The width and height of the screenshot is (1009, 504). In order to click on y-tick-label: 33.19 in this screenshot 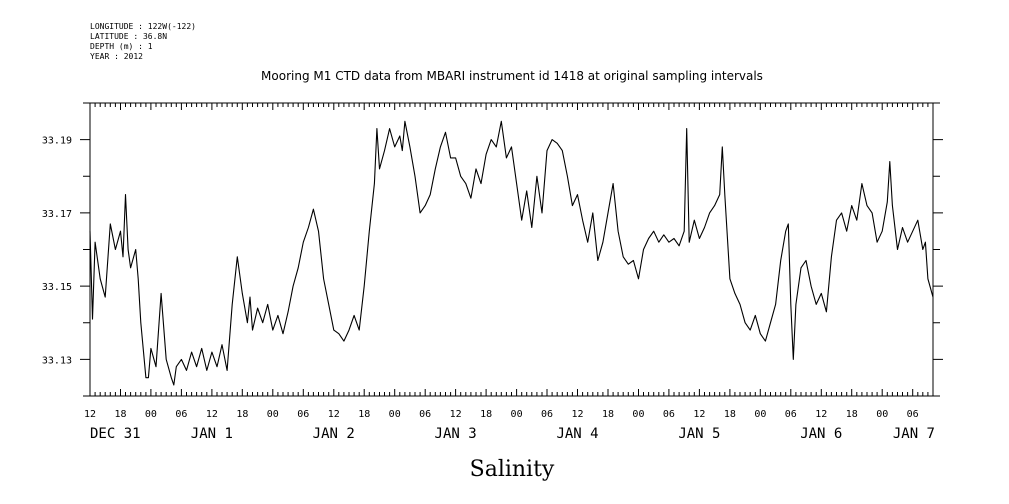, I will do `click(57, 141)`.